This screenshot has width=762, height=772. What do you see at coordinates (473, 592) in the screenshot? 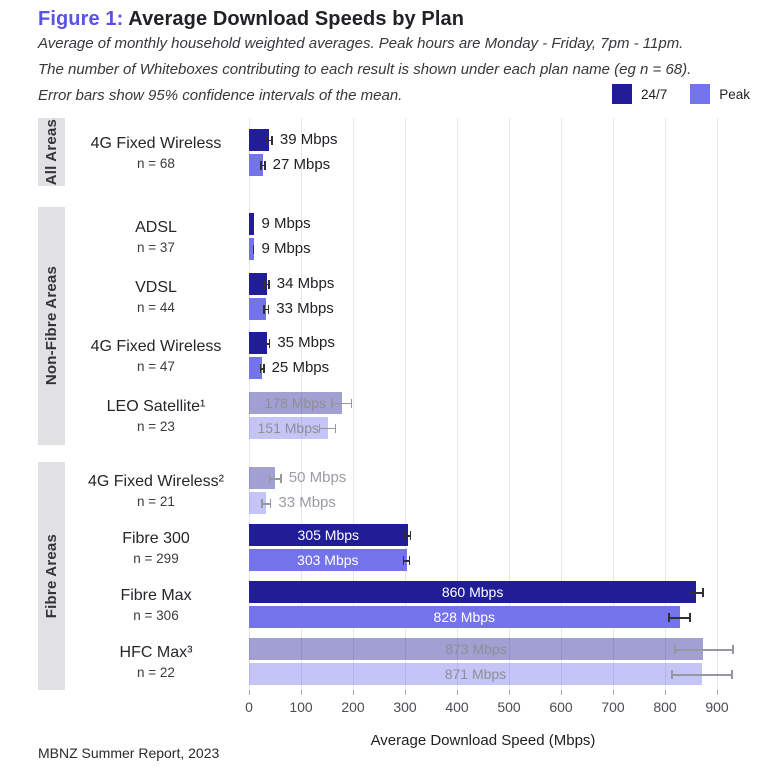
I see `bar-247-fibre-max` at bounding box center [473, 592].